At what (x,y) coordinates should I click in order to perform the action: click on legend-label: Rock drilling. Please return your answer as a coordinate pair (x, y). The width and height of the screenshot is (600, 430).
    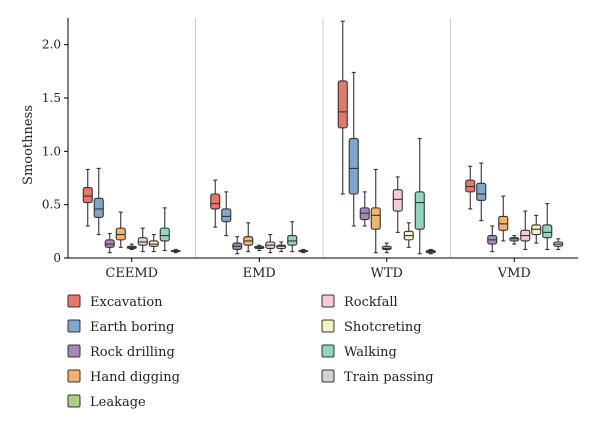
    Looking at the image, I should click on (132, 352).